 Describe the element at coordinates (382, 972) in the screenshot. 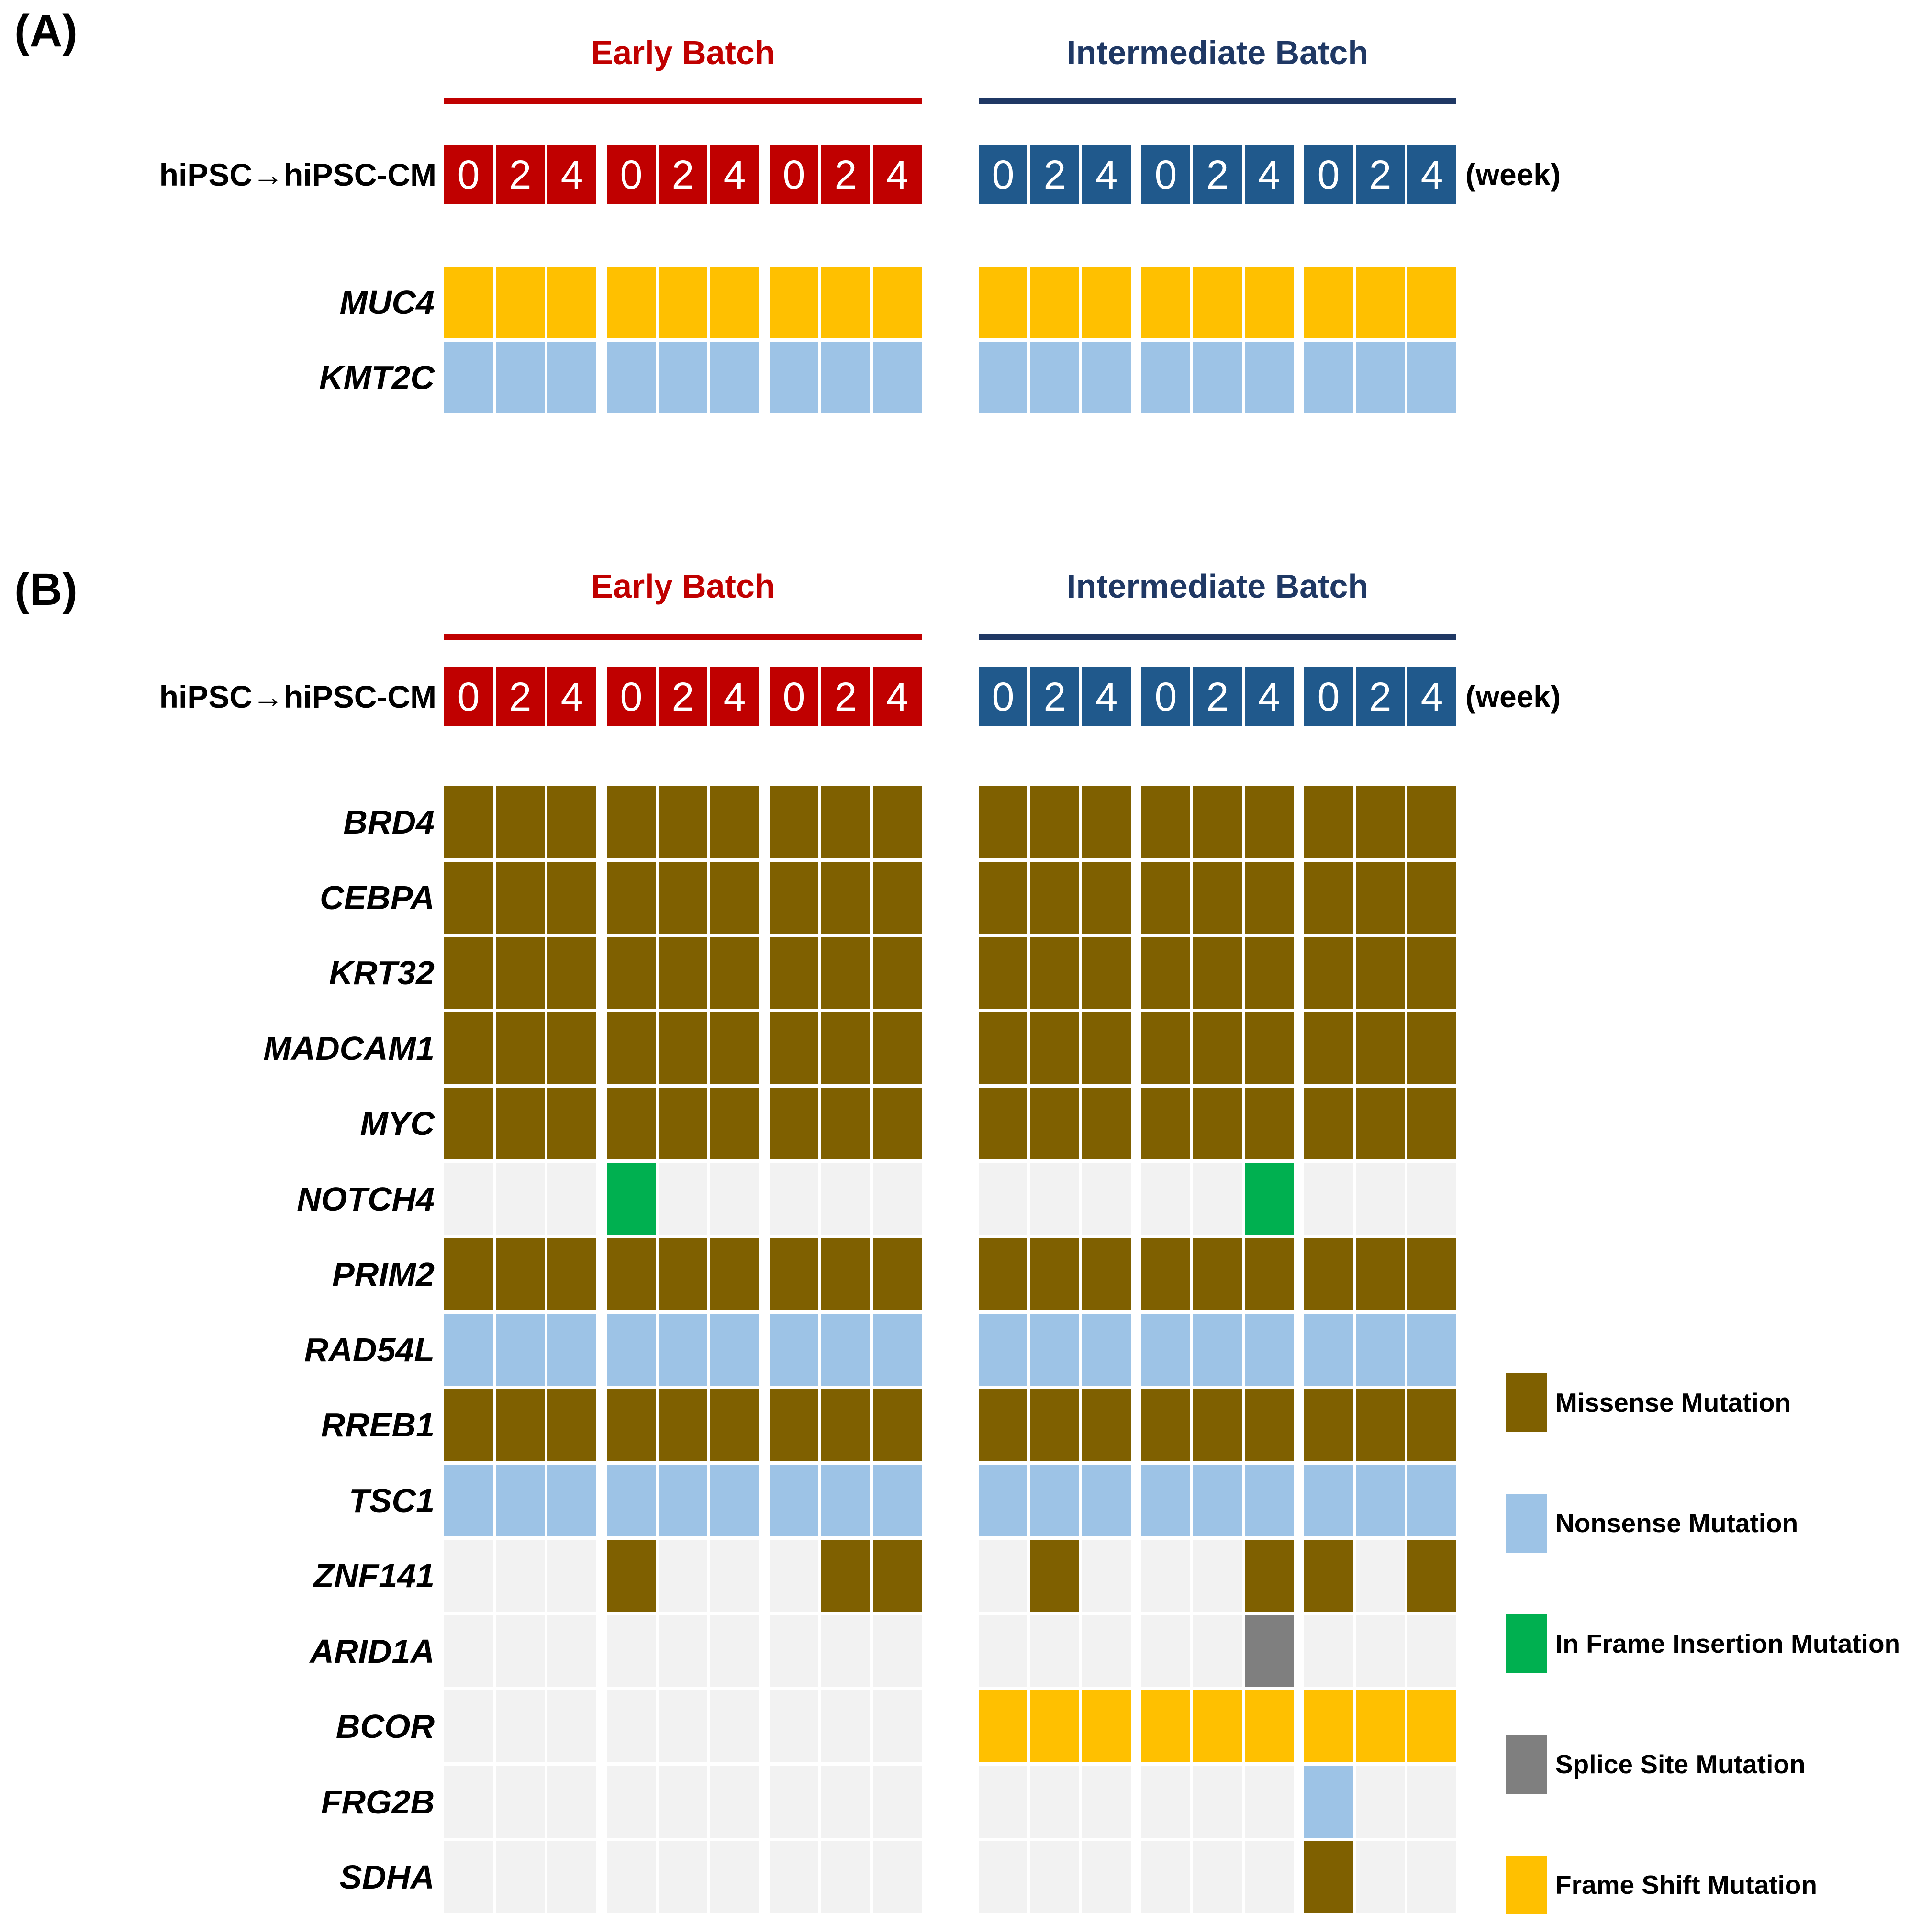

I see `gene-label: KRT32` at that location.